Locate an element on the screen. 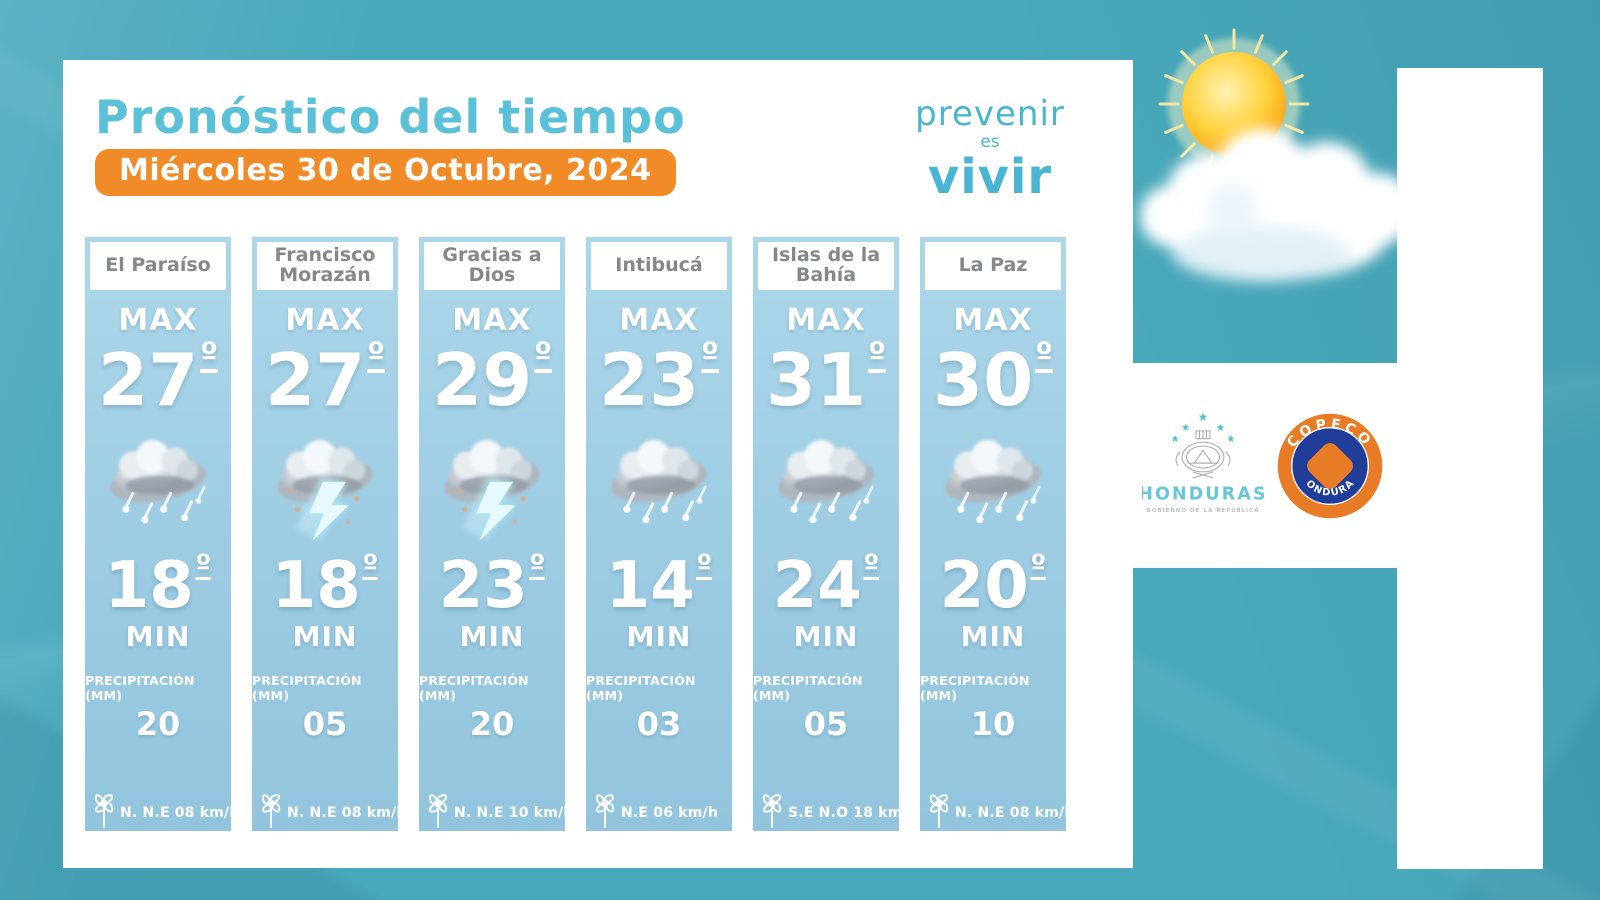  coat-of-arms-icon is located at coordinates (1203, 454).